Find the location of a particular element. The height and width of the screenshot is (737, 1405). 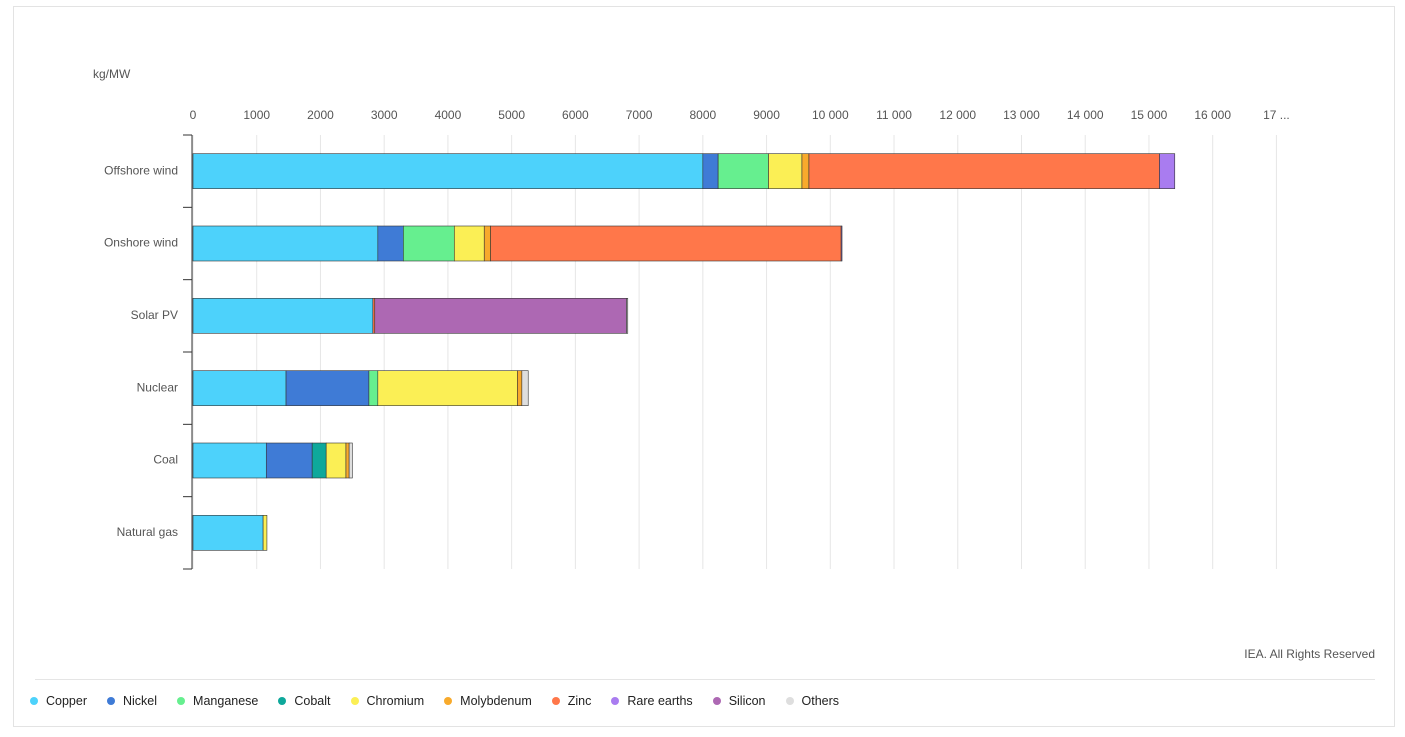

legend-label: Cobalt is located at coordinates (312, 701).